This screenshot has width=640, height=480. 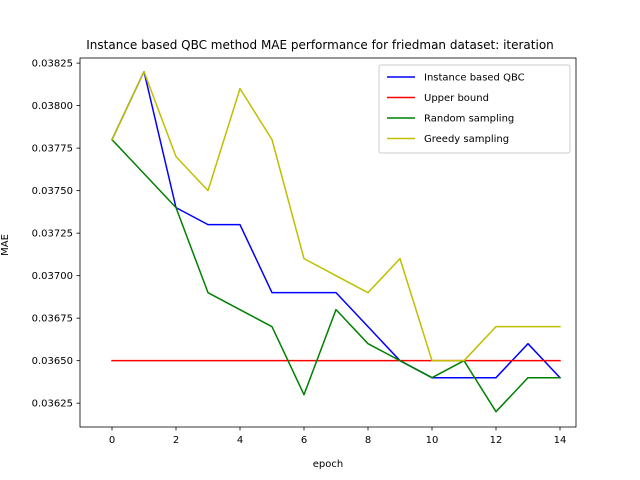 I want to click on y-tick-label: 0.03700, so click(x=52, y=276).